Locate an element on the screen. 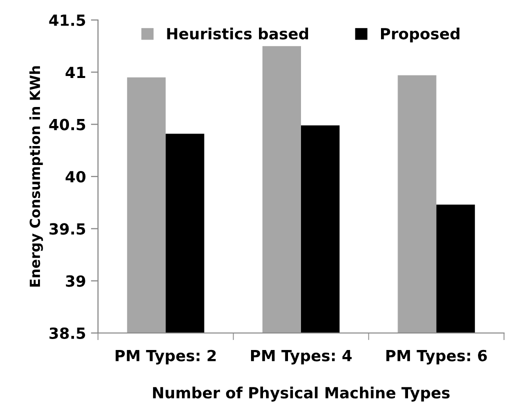  y-tick-label: 40.5 is located at coordinates (67, 124).